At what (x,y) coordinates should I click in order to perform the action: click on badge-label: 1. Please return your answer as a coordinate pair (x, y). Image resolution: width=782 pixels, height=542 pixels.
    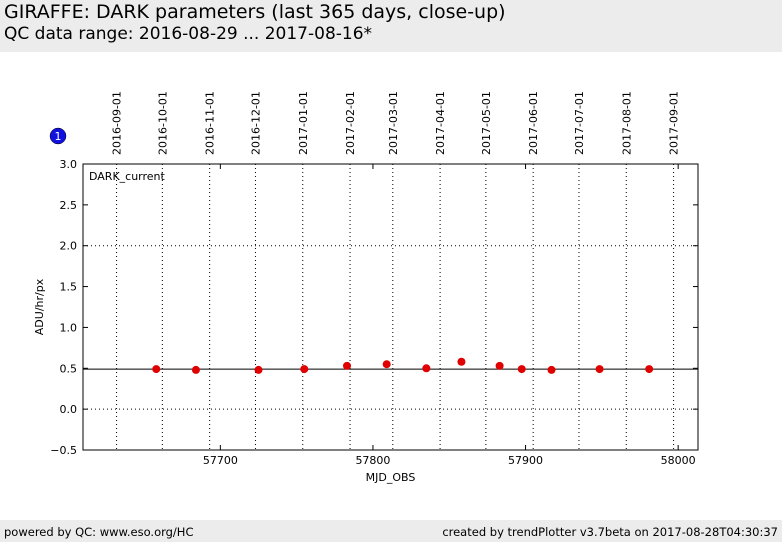
    Looking at the image, I should click on (58, 136).